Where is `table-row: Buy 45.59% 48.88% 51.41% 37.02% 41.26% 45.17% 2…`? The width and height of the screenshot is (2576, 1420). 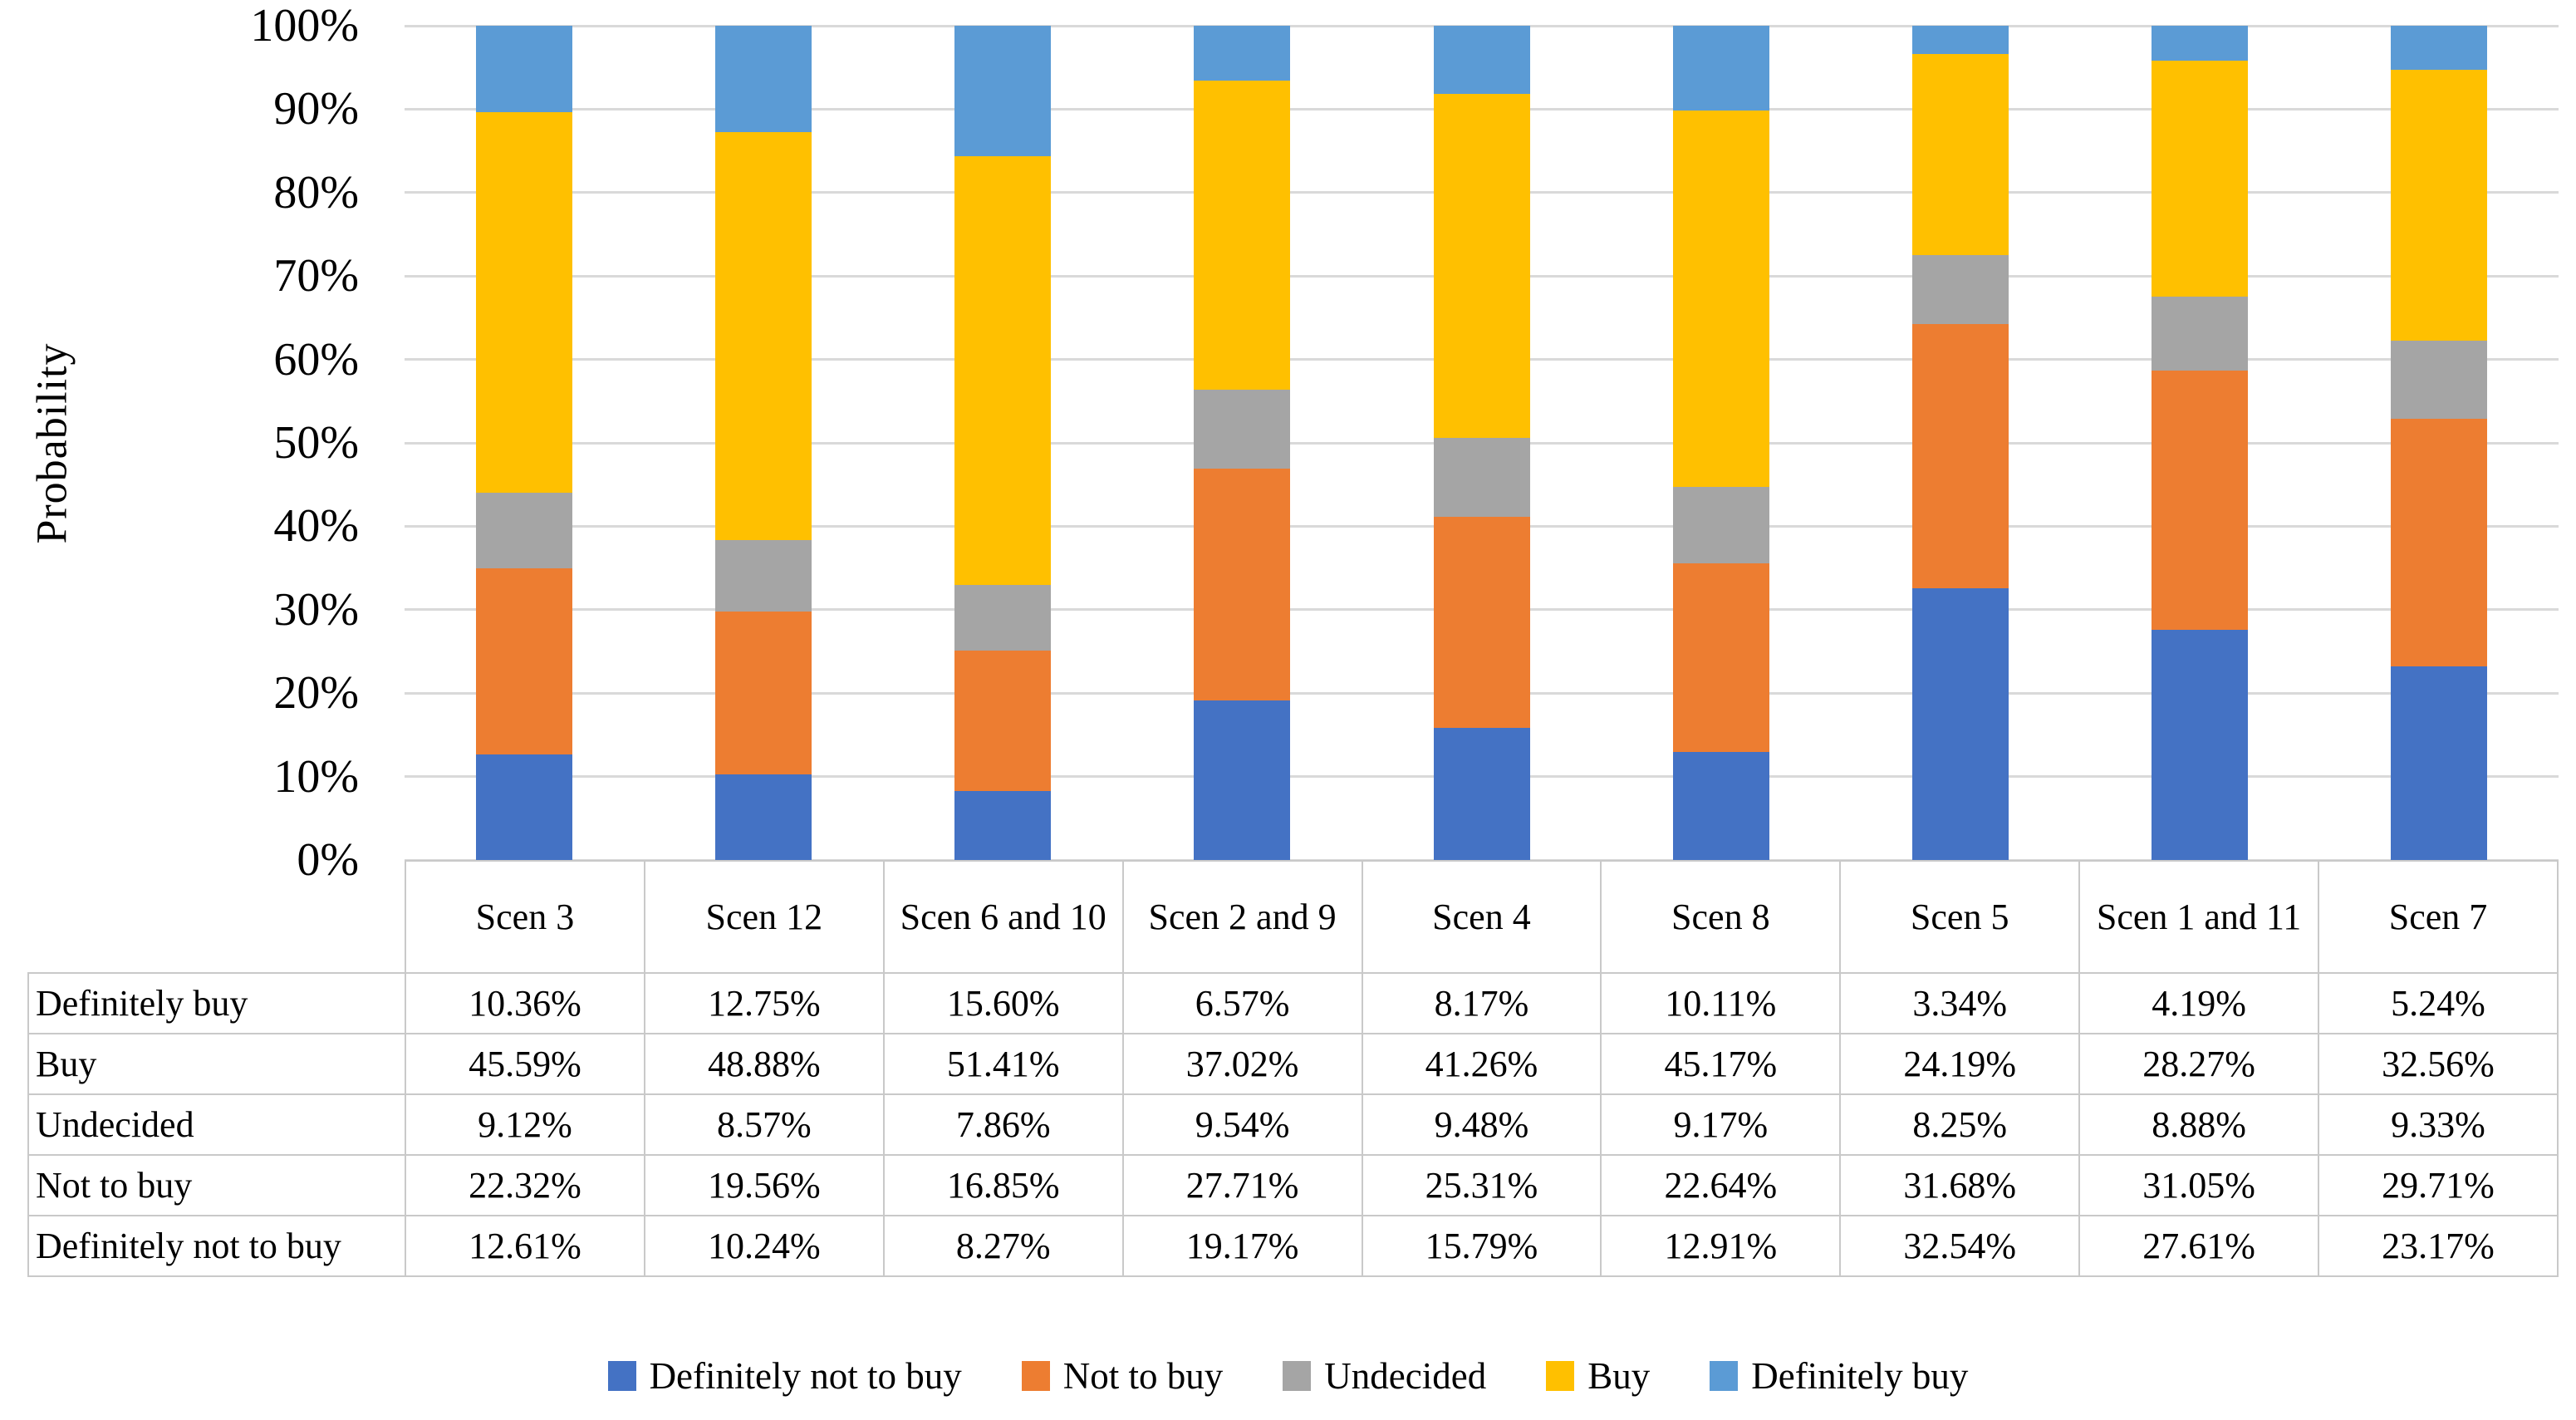 table-row: Buy 45.59% 48.88% 51.41% 37.02% 41.26% 45.17% 2… is located at coordinates (1293, 1064).